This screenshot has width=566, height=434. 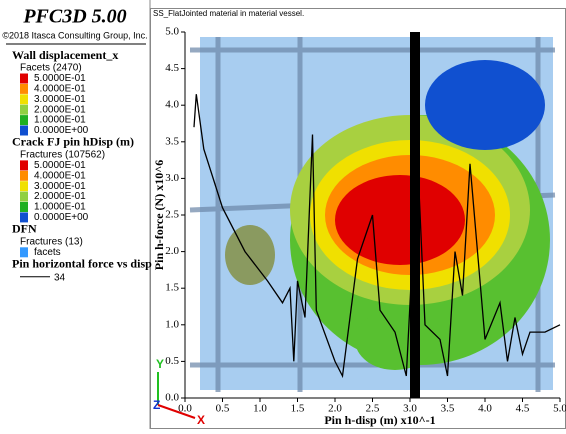 I want to click on copyright: ©2018 Itasca Consulting Group, Inc., so click(x=74, y=35).